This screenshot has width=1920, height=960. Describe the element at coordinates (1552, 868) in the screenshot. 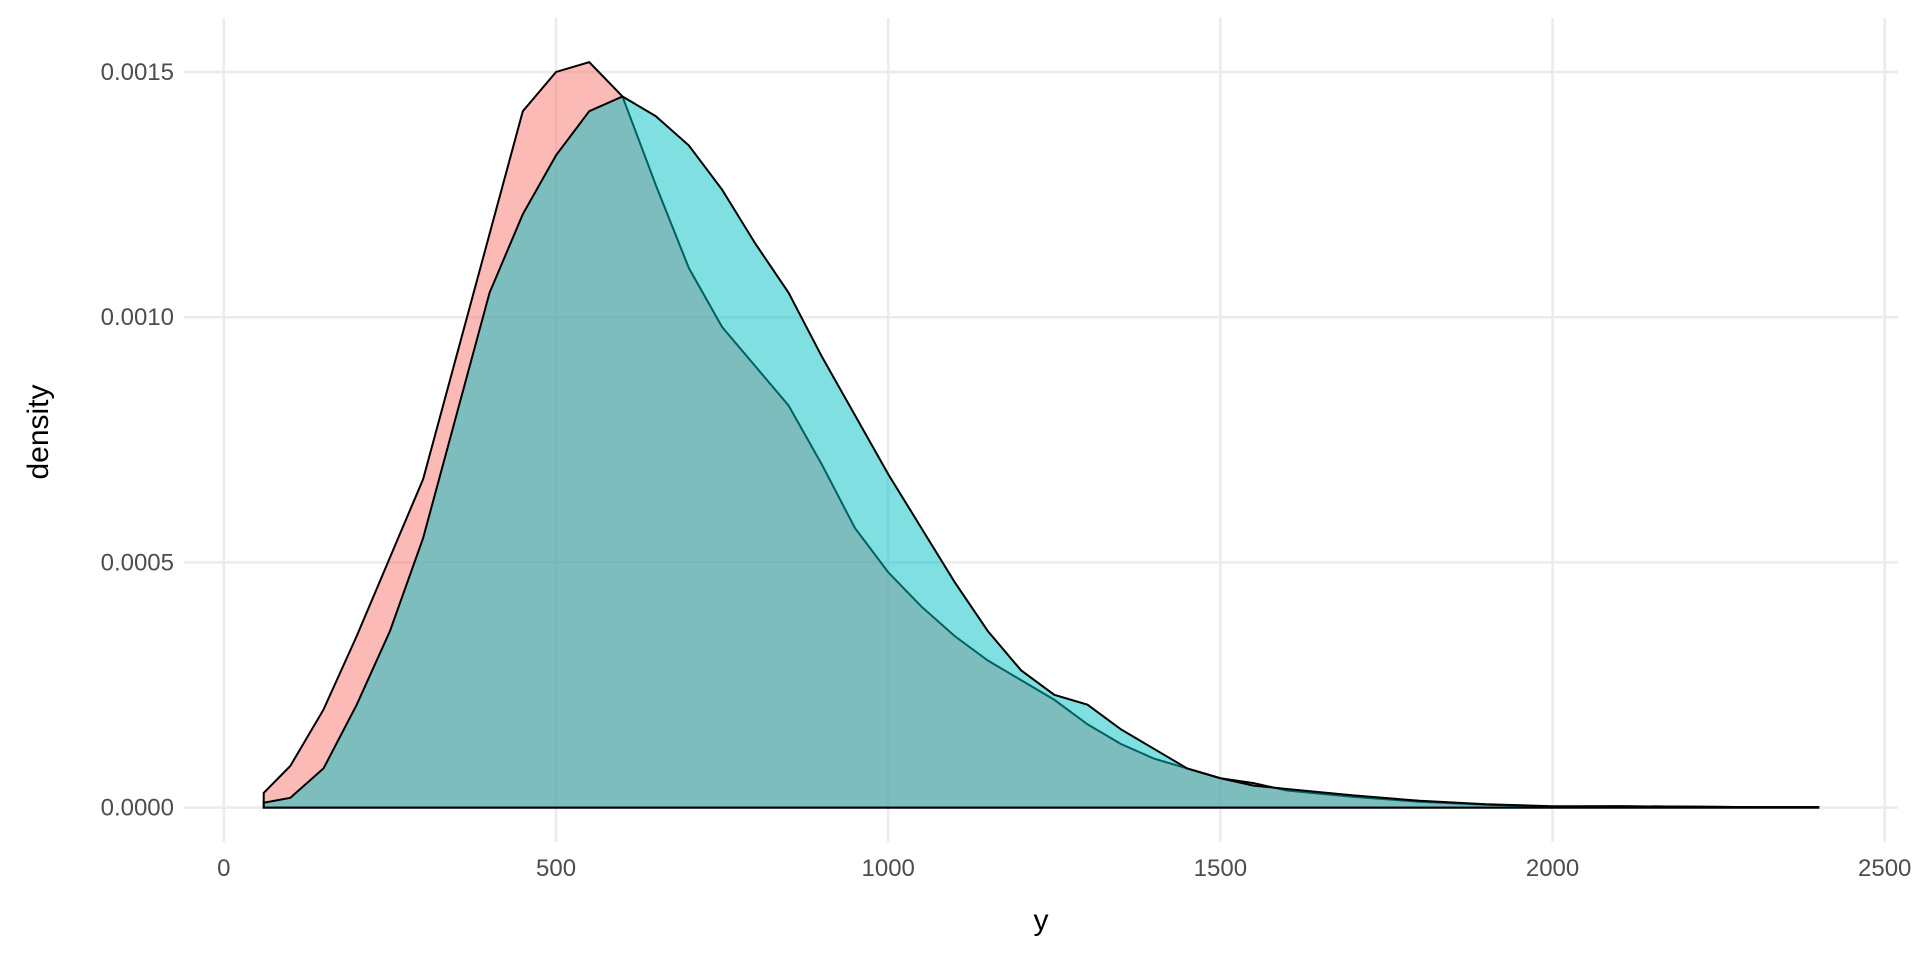

I see `x-tick-label: 2000` at that location.